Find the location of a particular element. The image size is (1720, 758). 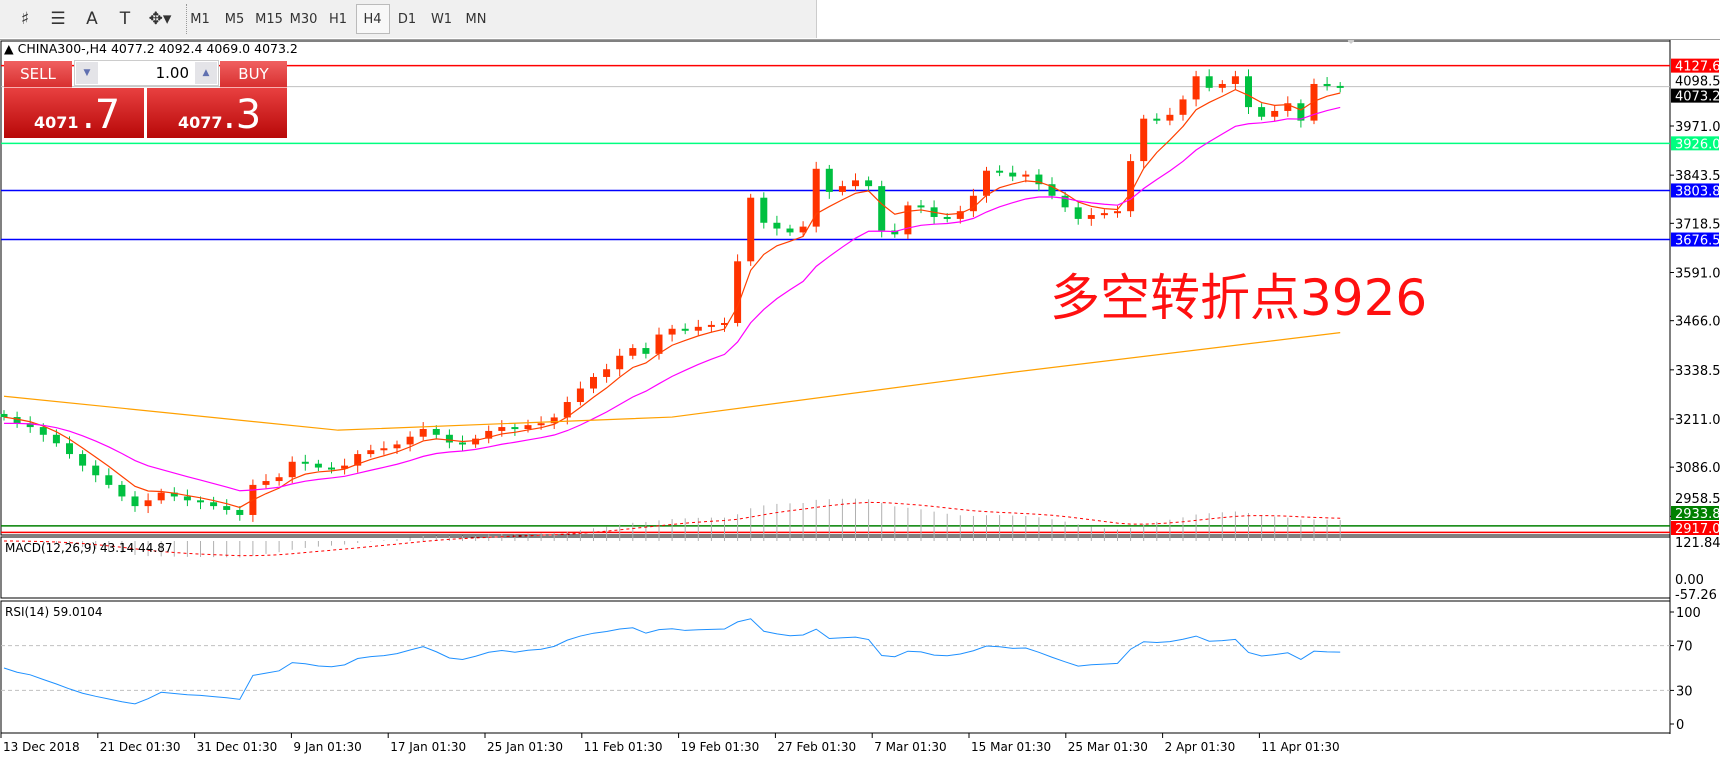

level-label-4098.5: 4098.5 is located at coordinates (1697, 82).